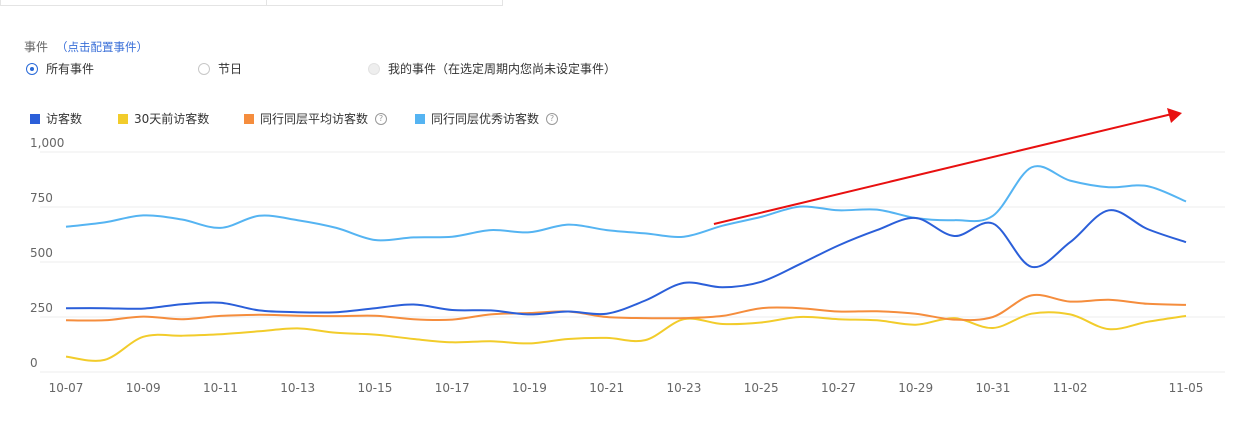  What do you see at coordinates (143, 388) in the screenshot?
I see `x-tick-label: 10-09` at bounding box center [143, 388].